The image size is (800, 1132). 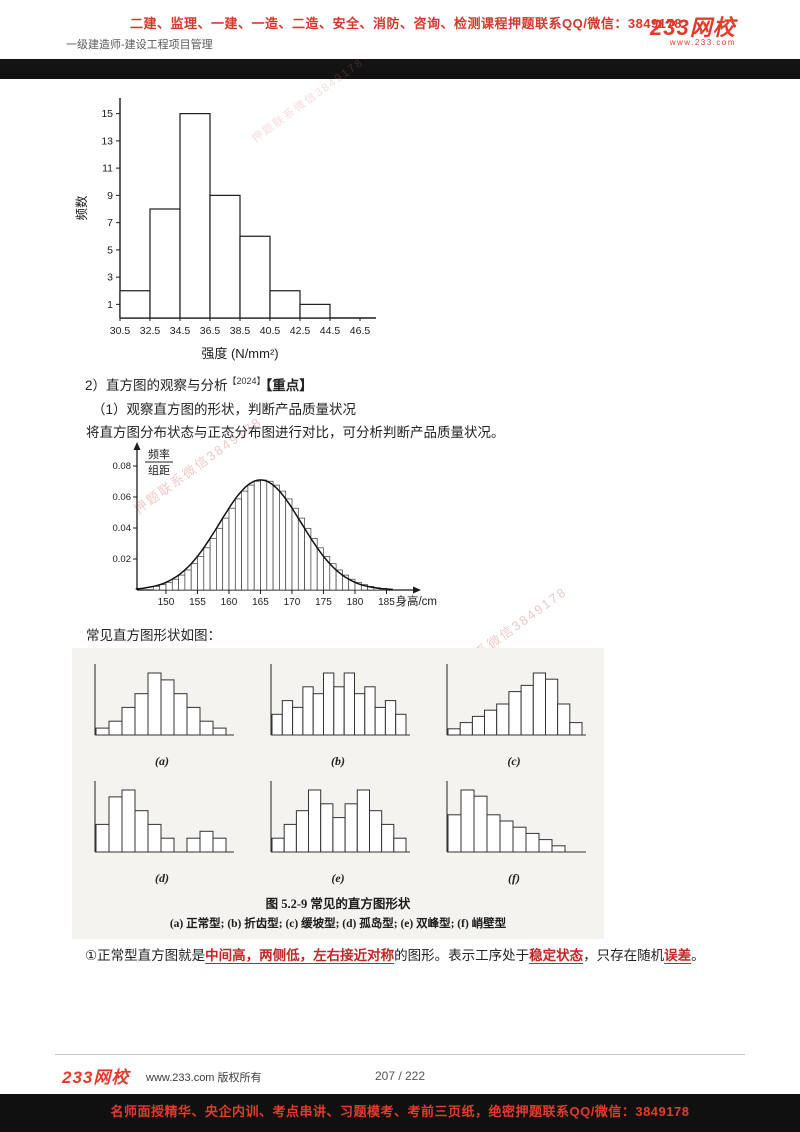 I want to click on svg-text: 3, so click(x=110, y=278).